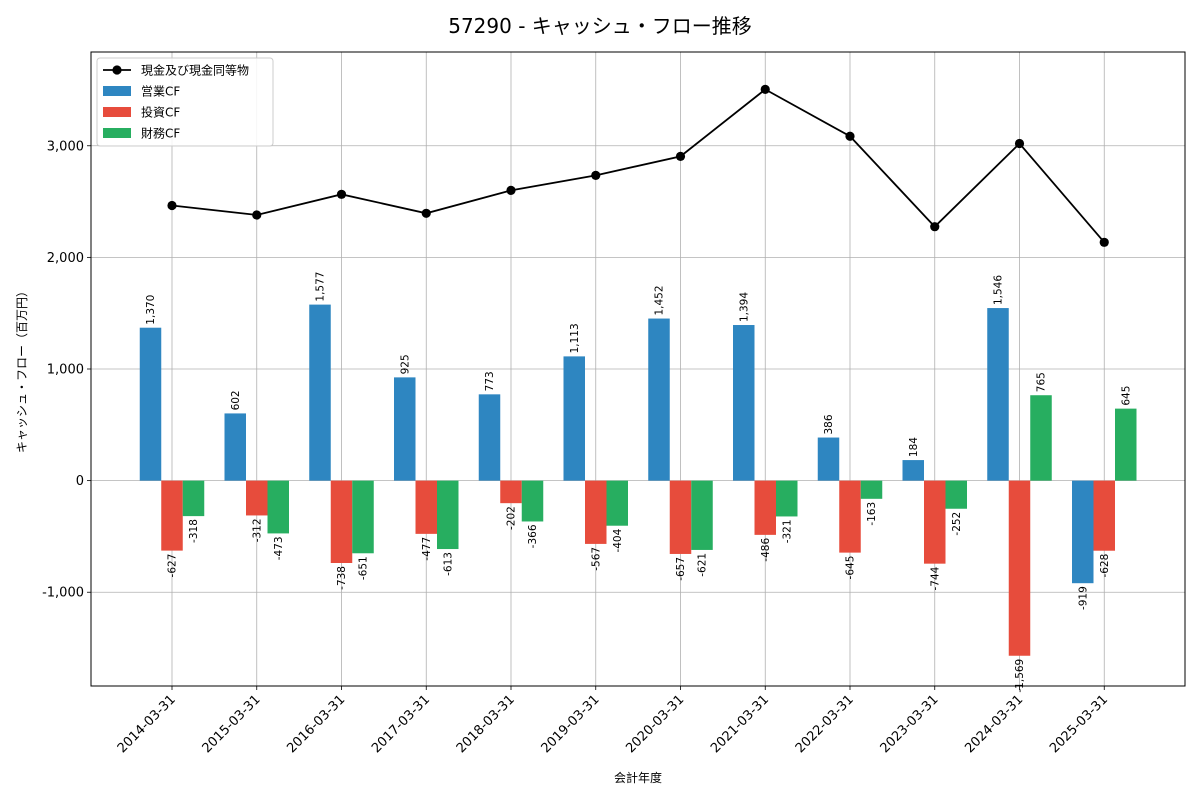 This screenshot has width=1200, height=800. I want to click on bar-投資CF-2022-03-31, so click(850, 516).